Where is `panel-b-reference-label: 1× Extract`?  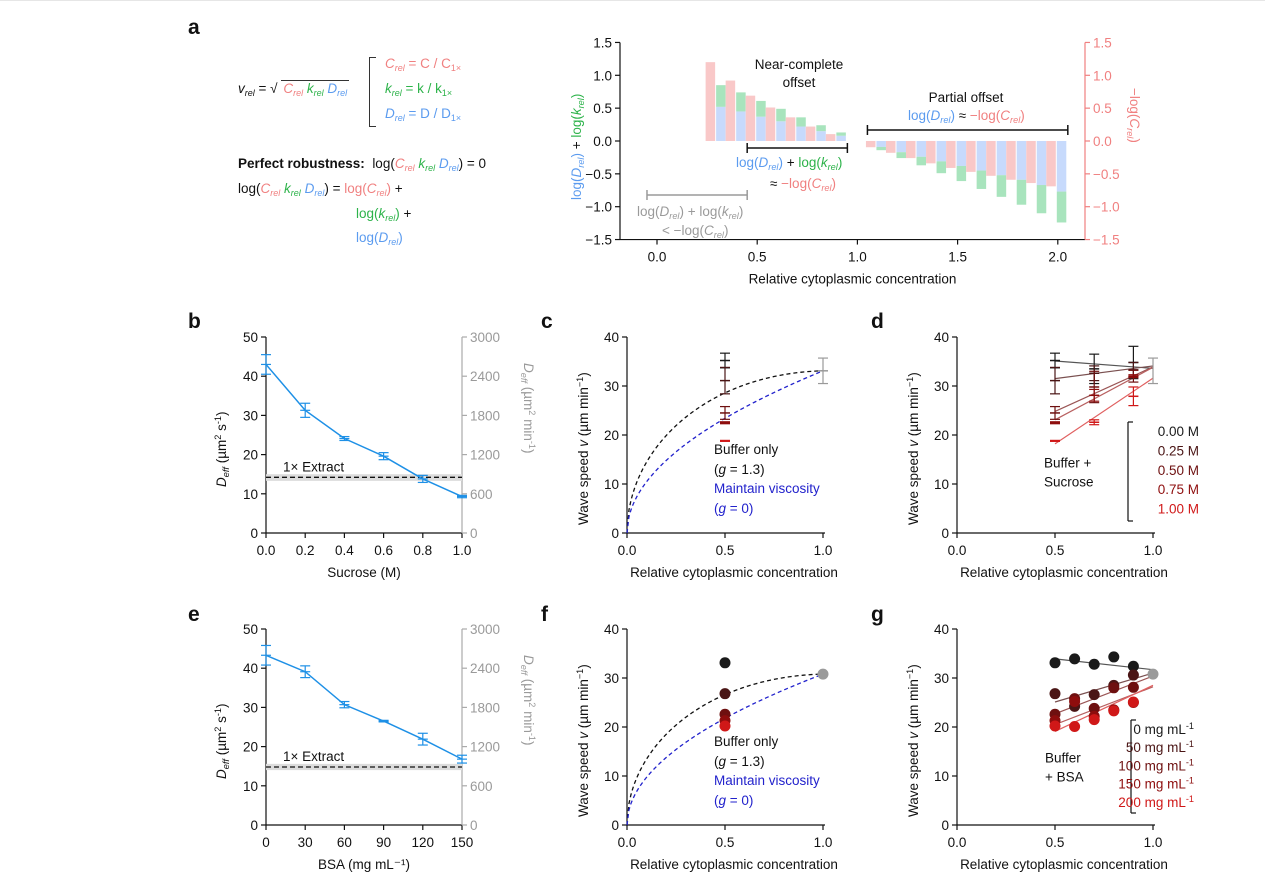 panel-b-reference-label: 1× Extract is located at coordinates (313, 466).